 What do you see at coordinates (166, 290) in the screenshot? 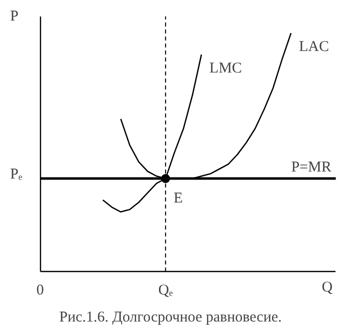
I see `x-tick-label: Qₑ` at bounding box center [166, 290].